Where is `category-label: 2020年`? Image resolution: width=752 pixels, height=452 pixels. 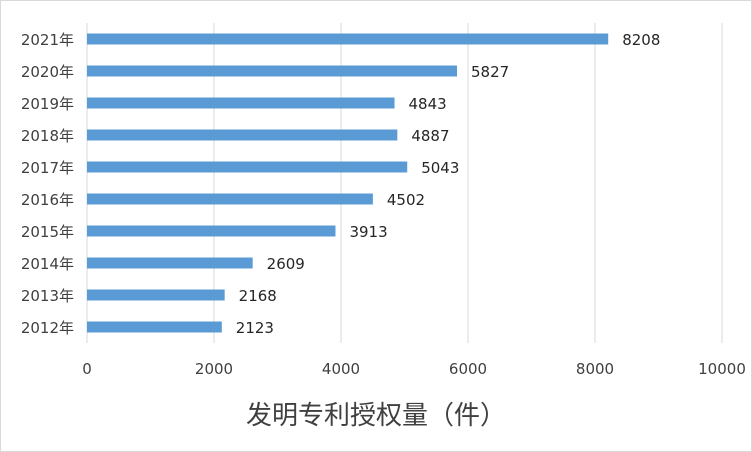
category-label: 2020年 is located at coordinates (47, 72).